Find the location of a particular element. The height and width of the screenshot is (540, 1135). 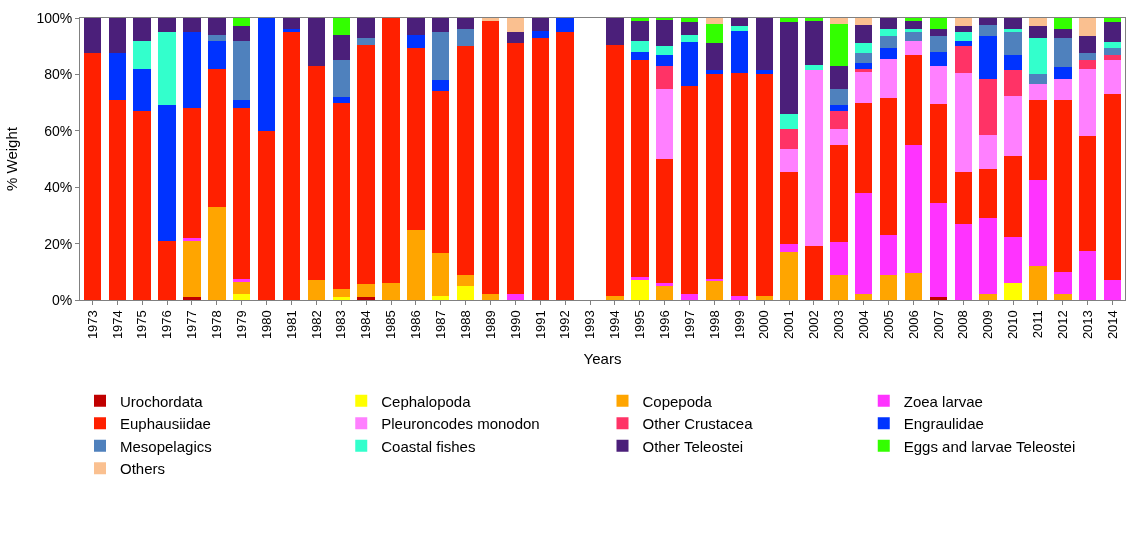

legend-label: Eggs and larvae Teleostei is located at coordinates (989, 446).